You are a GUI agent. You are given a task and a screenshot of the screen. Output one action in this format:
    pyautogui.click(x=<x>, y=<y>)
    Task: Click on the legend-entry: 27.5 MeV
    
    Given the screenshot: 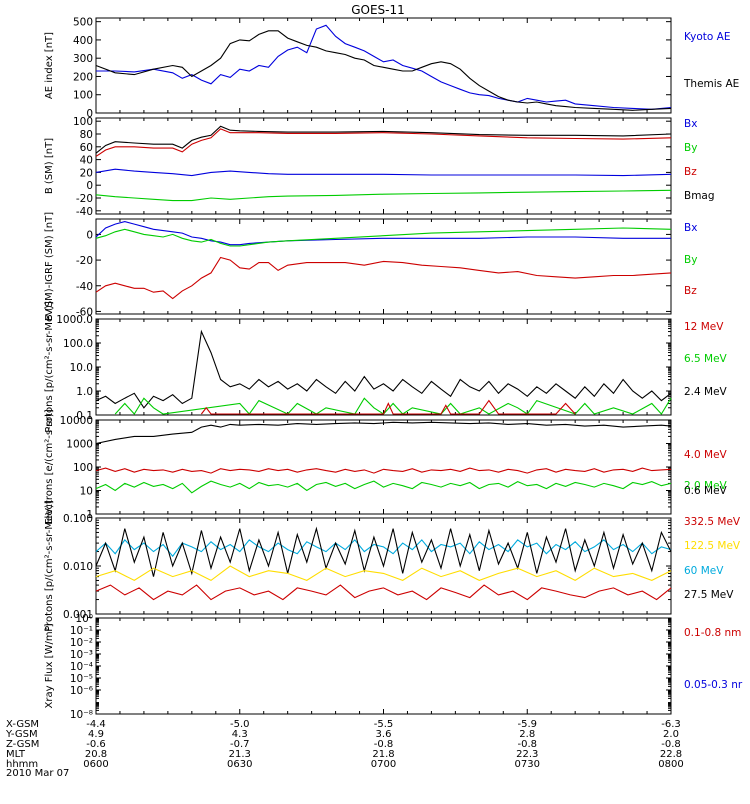 What is the action you would take?
    pyautogui.click(x=709, y=595)
    